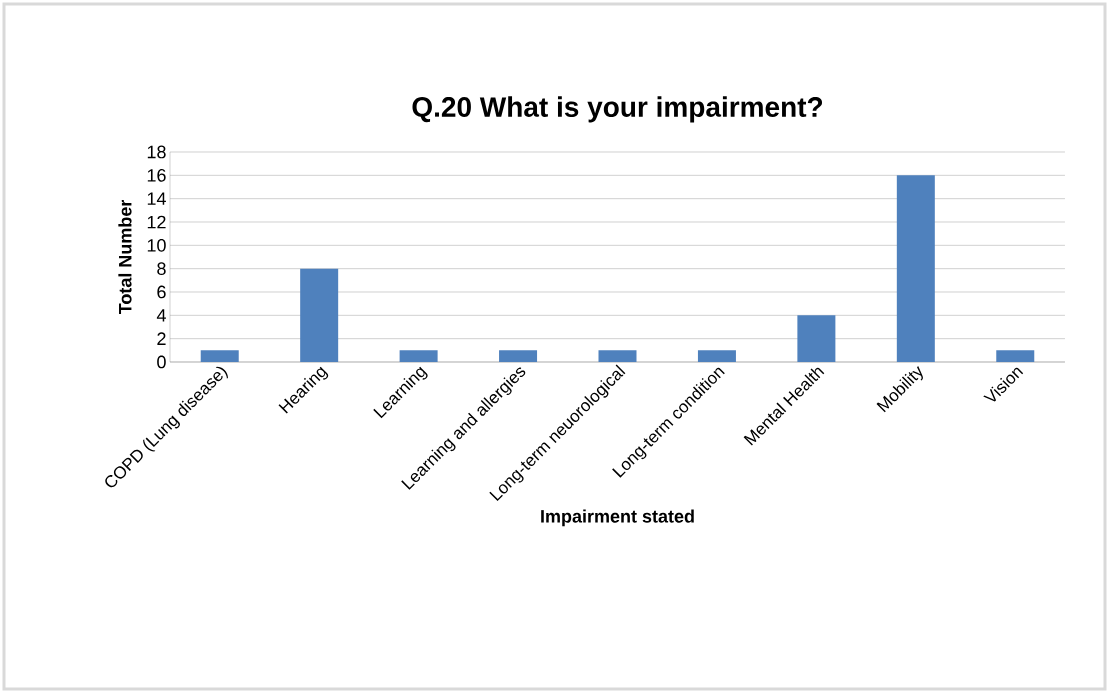 This screenshot has height=693, width=1109. What do you see at coordinates (161, 269) in the screenshot?
I see `y-tick-label: 8` at bounding box center [161, 269].